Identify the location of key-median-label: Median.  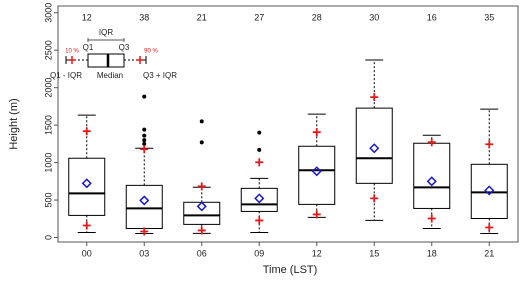
(110, 75).